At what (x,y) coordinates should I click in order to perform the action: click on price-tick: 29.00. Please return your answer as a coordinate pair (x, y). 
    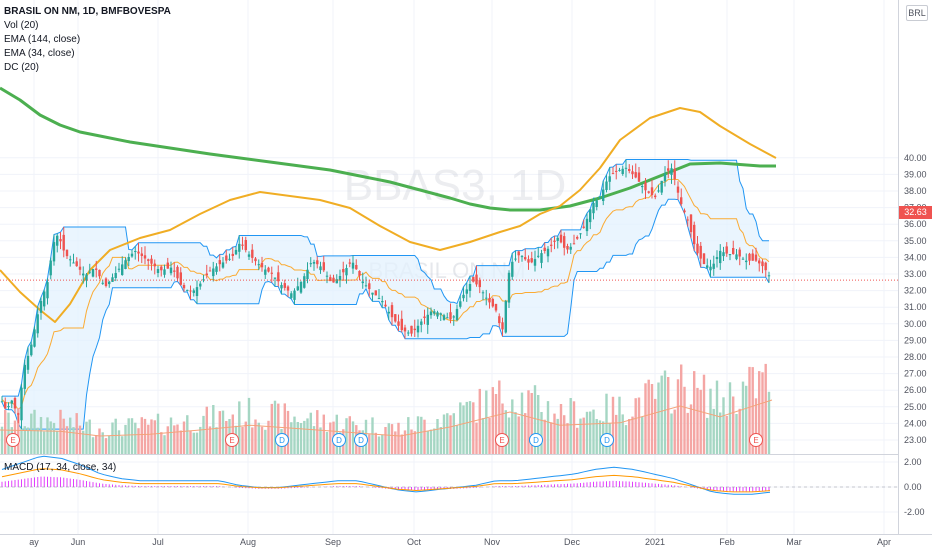
    Looking at the image, I should click on (915, 340).